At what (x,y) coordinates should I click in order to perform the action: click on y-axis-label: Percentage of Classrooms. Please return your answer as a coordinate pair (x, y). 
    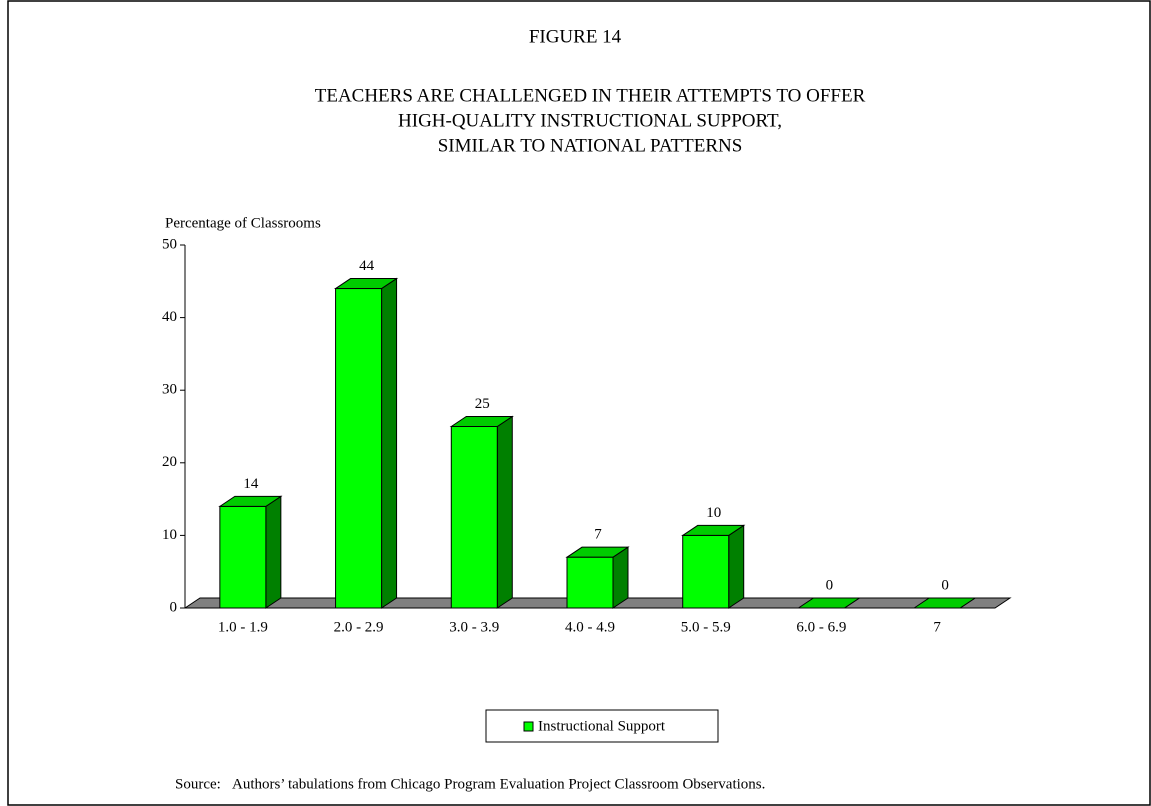
    Looking at the image, I should click on (243, 223).